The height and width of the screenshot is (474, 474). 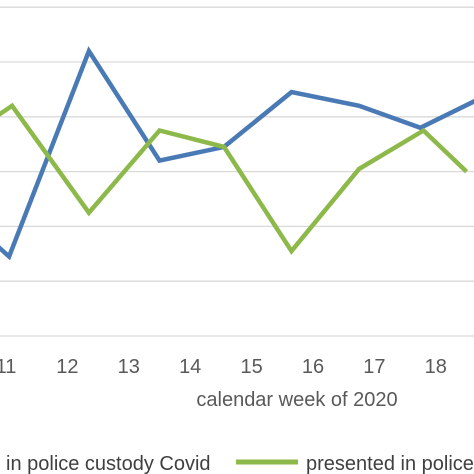 What do you see at coordinates (390, 463) in the screenshot?
I see `legend-label-2: presented in police` at bounding box center [390, 463].